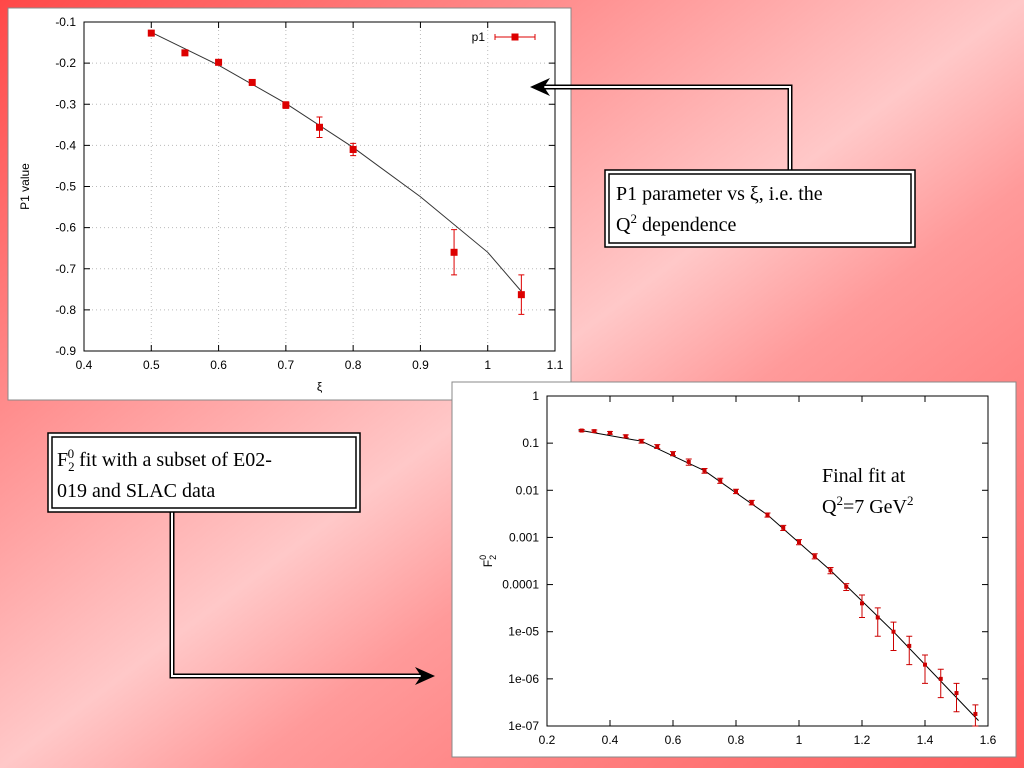 This screenshot has height=768, width=1024. I want to click on final-fit-note: Final fit at Q2=7 GeV2, so click(868, 491).